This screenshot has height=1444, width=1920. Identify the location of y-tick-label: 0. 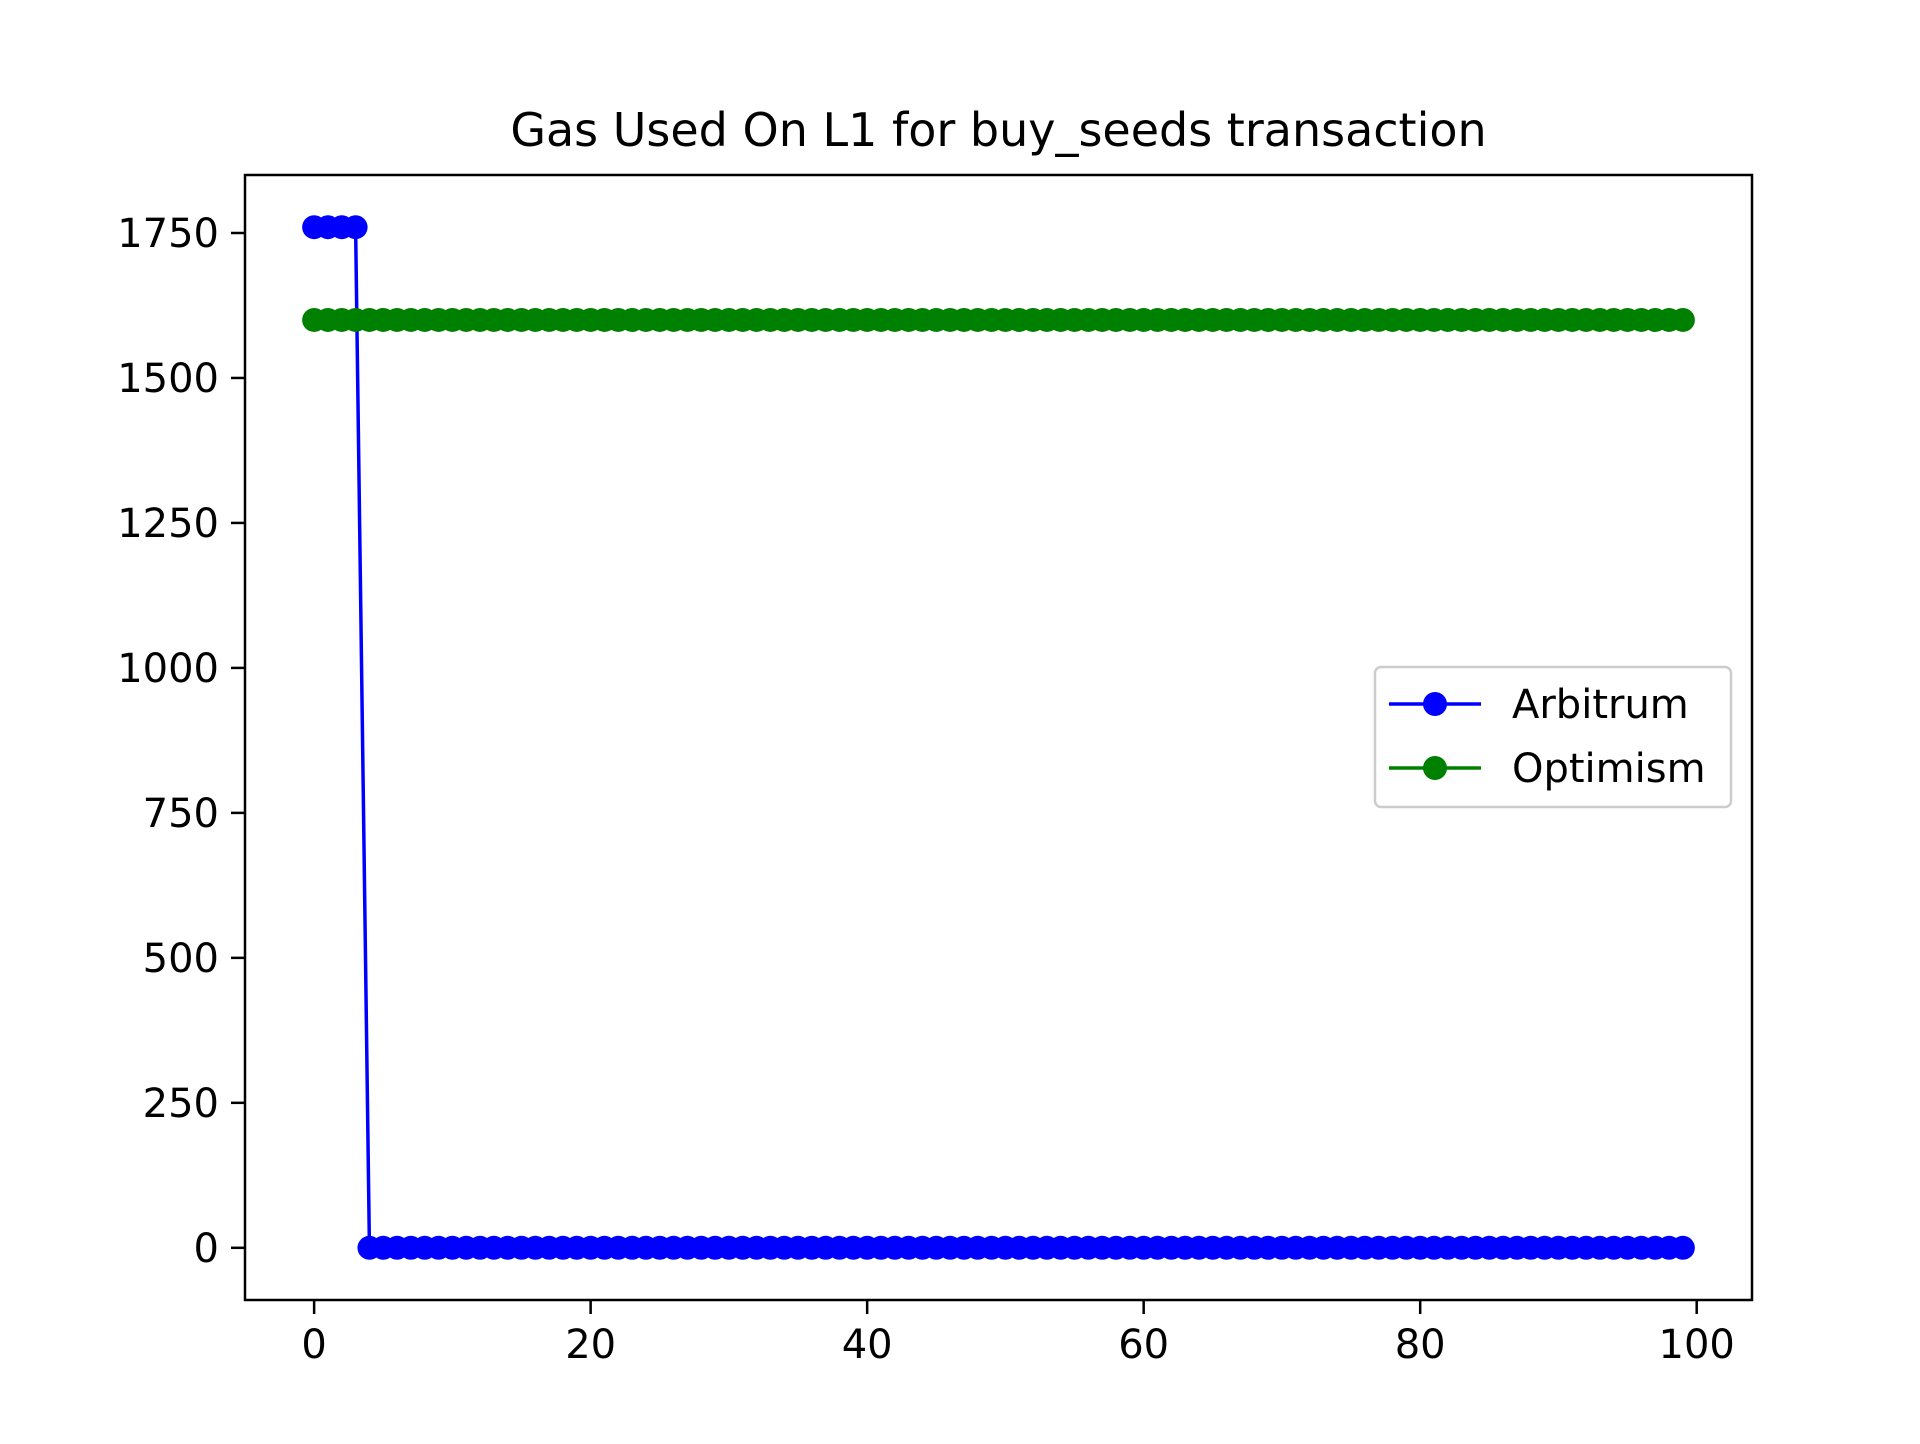
(206, 1249).